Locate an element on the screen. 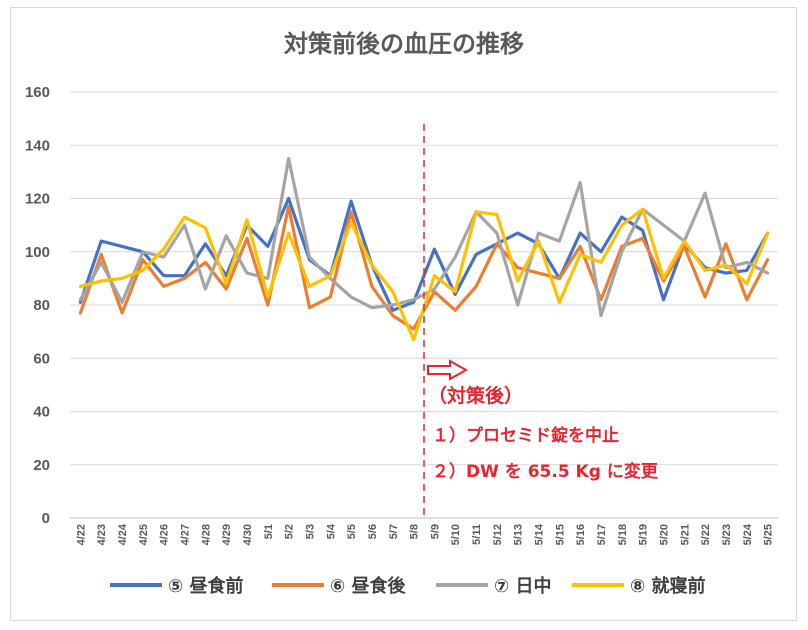 The height and width of the screenshot is (630, 808). x-tick-label: 5/4 is located at coordinates (331, 531).